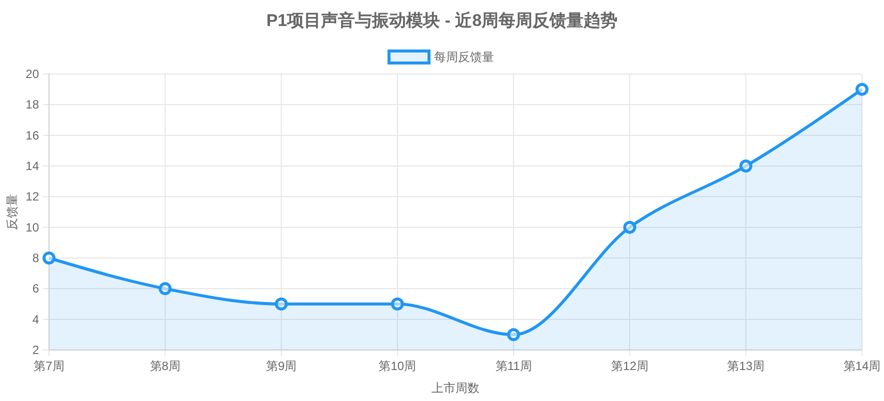 This screenshot has height=401, width=884. What do you see at coordinates (33, 227) in the screenshot?
I see `y-tick-label: 10` at bounding box center [33, 227].